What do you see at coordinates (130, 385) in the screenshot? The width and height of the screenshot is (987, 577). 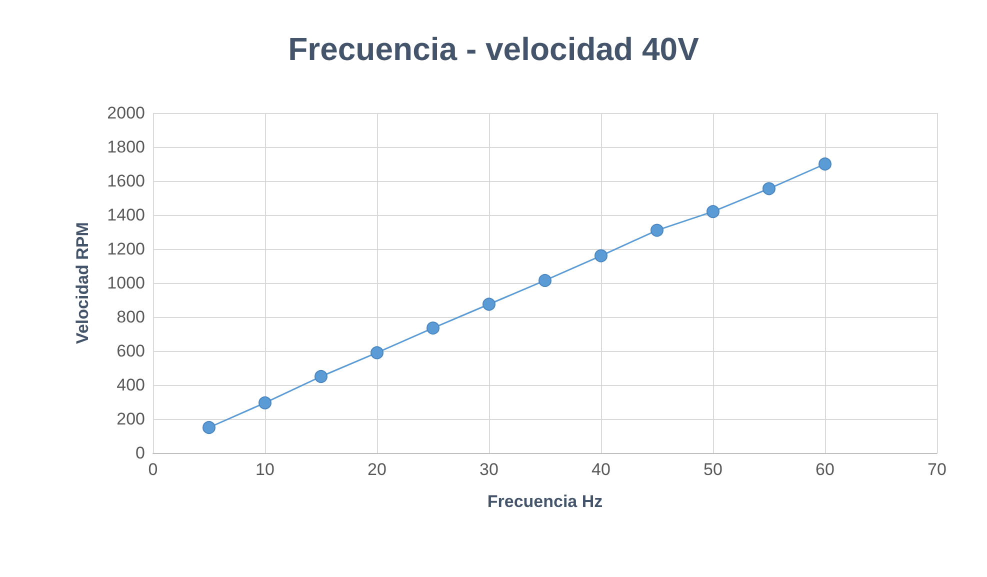 I see `y-tick-label: 400` at bounding box center [130, 385].